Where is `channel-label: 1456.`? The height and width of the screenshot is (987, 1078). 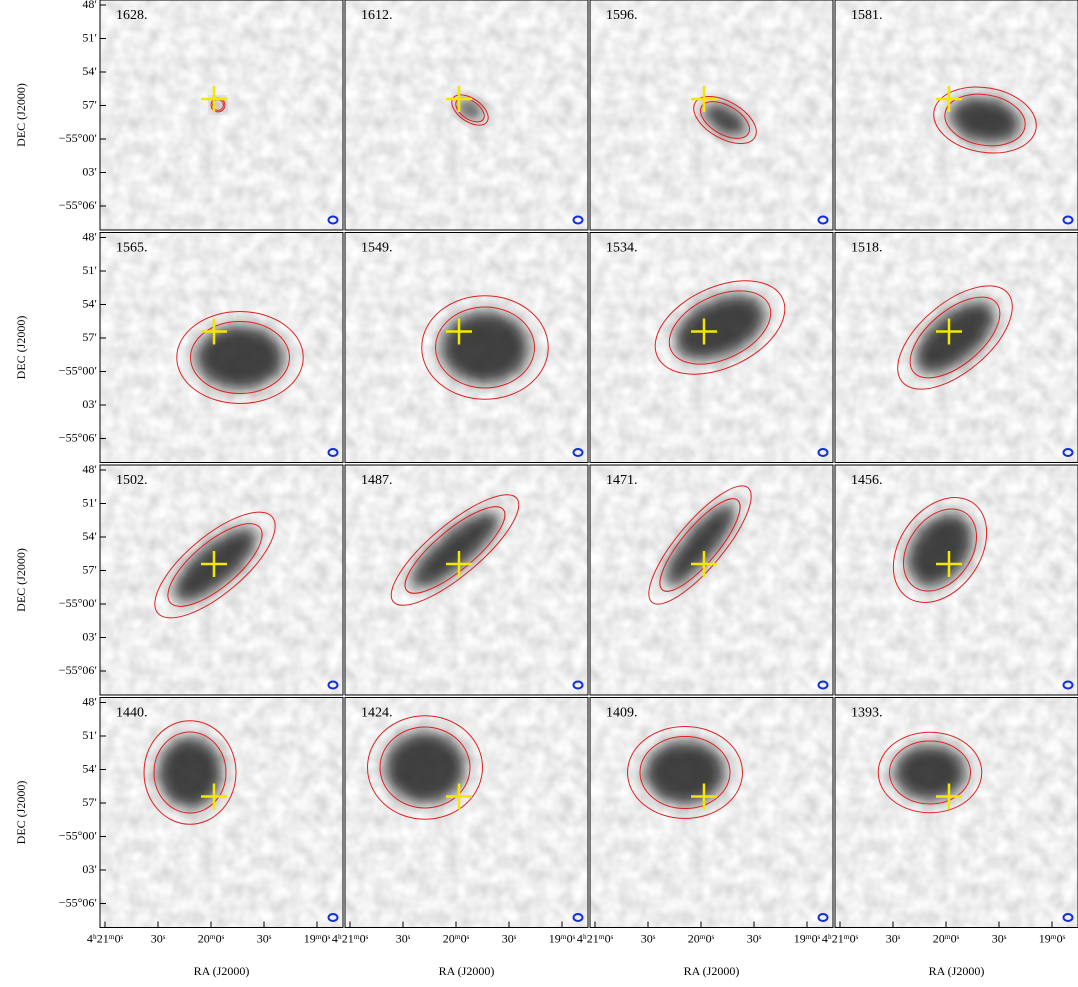 channel-label: 1456. is located at coordinates (867, 480).